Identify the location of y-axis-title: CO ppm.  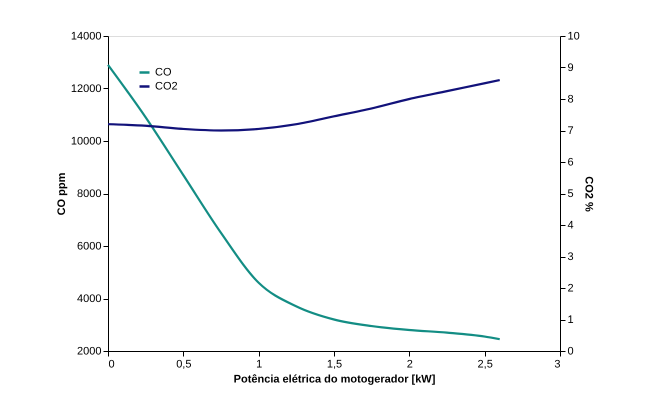
(62, 194).